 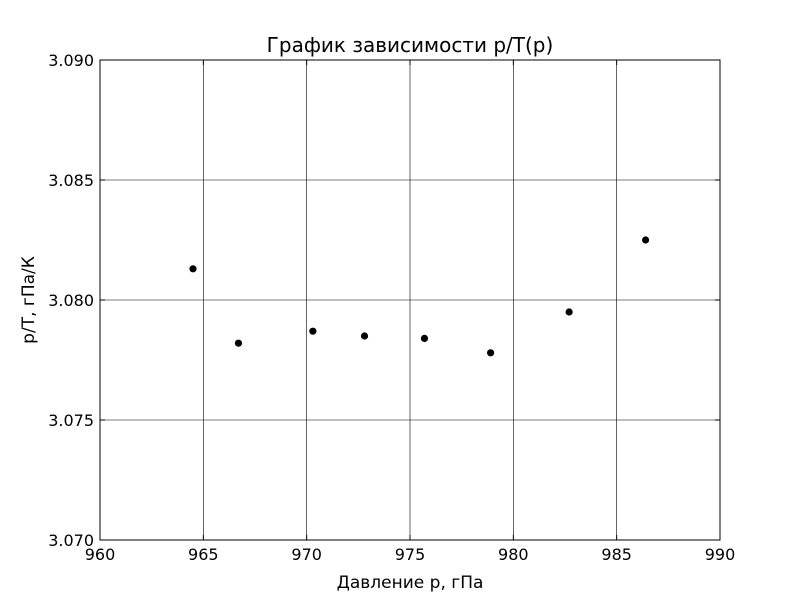 What do you see at coordinates (720, 554) in the screenshot?
I see `x-tick-label: 990` at bounding box center [720, 554].